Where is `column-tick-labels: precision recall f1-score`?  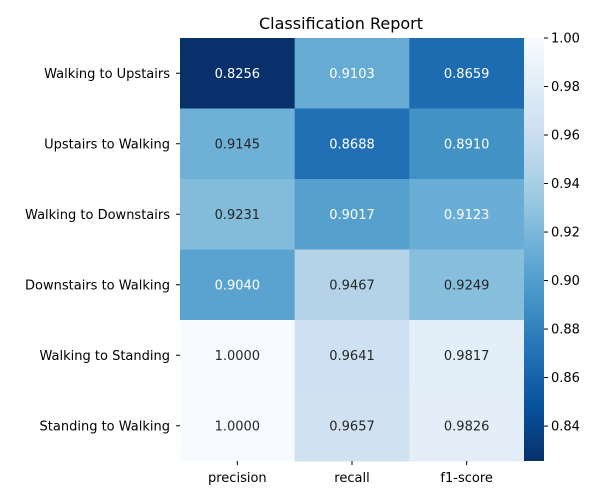 column-tick-labels: precision recall f1-score is located at coordinates (350, 473).